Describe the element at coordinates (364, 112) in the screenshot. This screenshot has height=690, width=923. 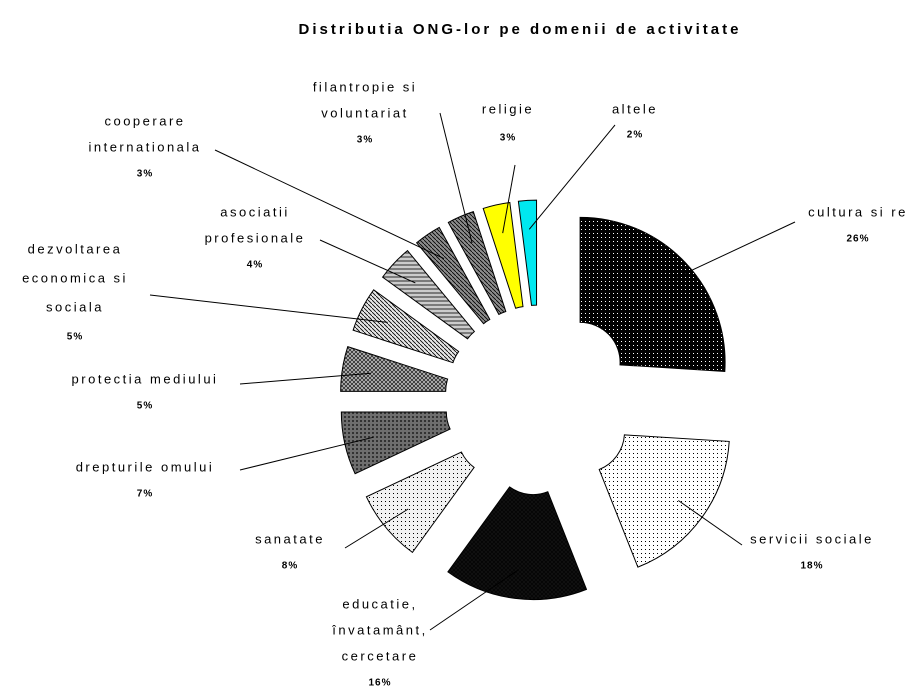
I see `slice-label: voluntariat` at that location.